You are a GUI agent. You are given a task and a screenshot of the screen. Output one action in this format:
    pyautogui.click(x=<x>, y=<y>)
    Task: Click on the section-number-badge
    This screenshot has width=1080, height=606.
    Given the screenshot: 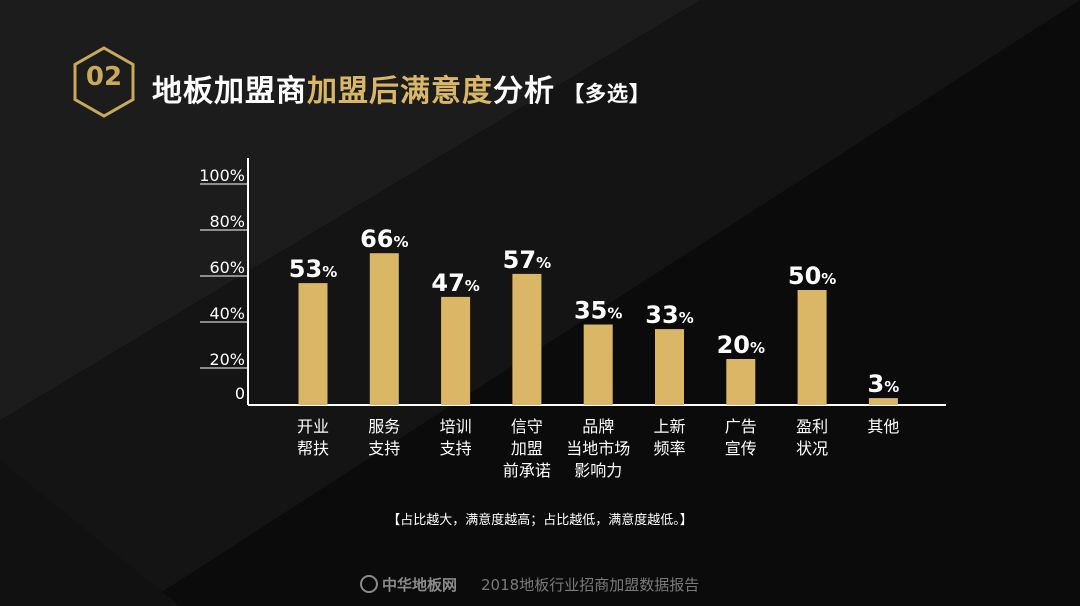 What is the action you would take?
    pyautogui.click(x=104, y=82)
    